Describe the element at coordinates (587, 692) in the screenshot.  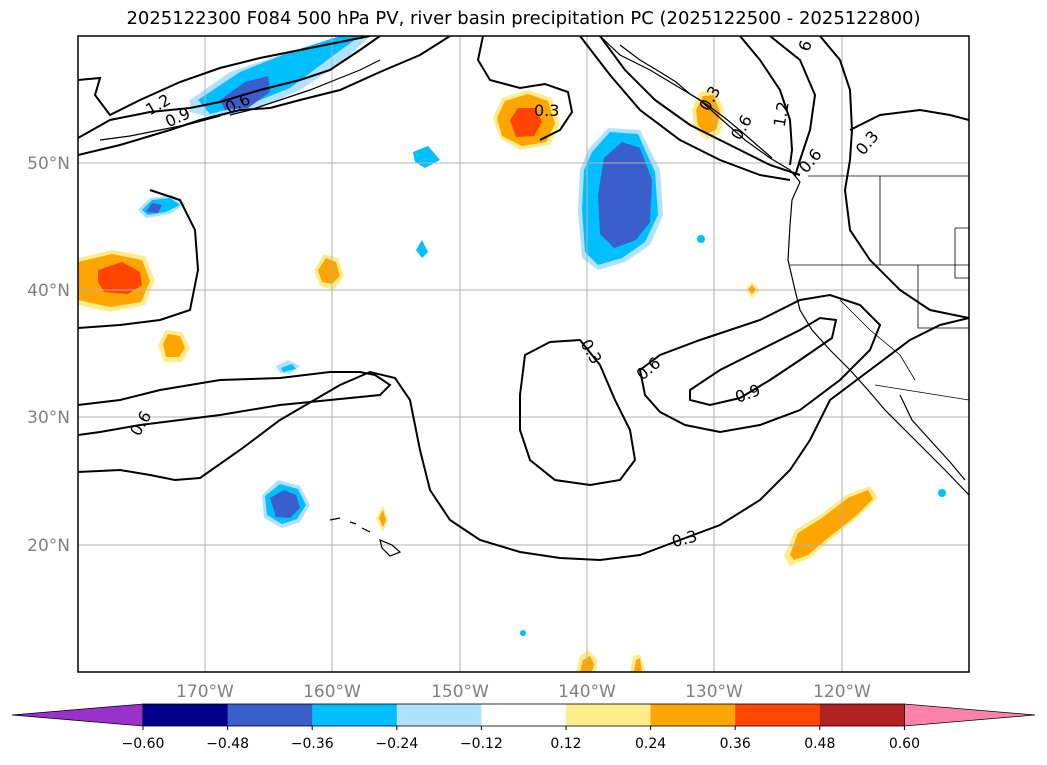
I see `lon-label: 140°W` at that location.